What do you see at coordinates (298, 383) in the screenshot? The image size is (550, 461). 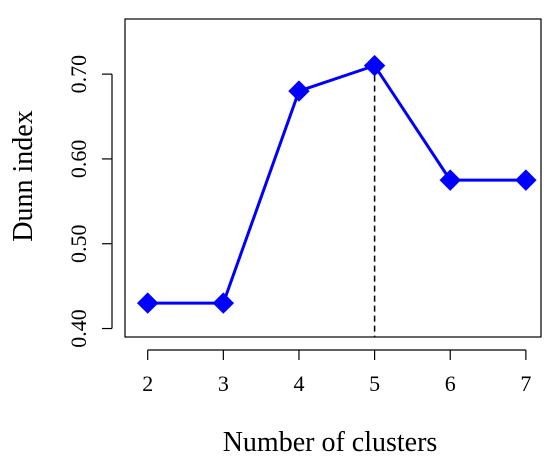 I see `x-tick-label: 4` at bounding box center [298, 383].